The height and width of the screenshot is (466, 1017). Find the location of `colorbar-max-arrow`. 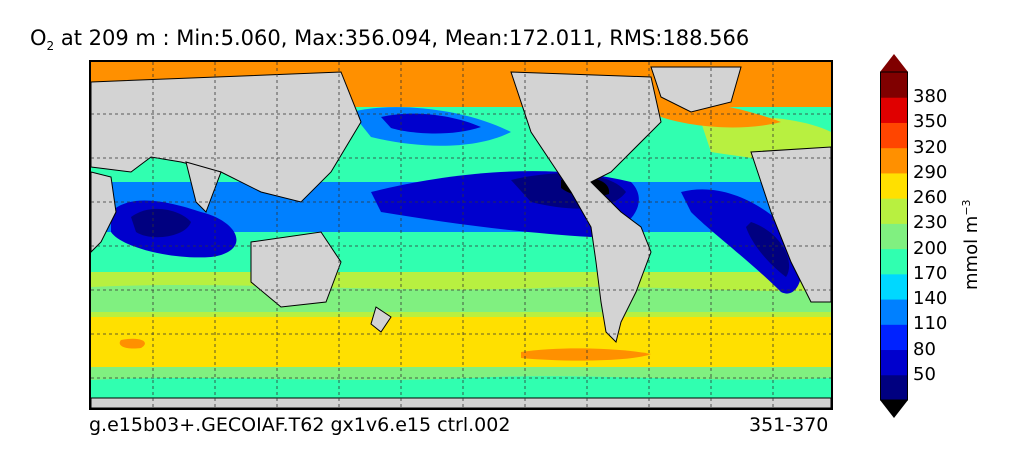

colorbar-max-arrow is located at coordinates (894, 63).